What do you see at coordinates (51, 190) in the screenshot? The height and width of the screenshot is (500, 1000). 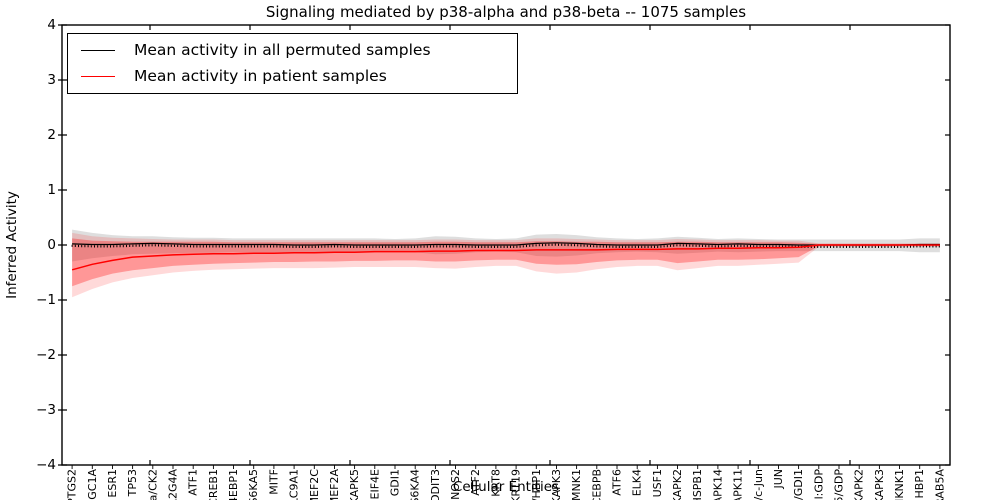 I see `y-tick-label: 1` at bounding box center [51, 190].